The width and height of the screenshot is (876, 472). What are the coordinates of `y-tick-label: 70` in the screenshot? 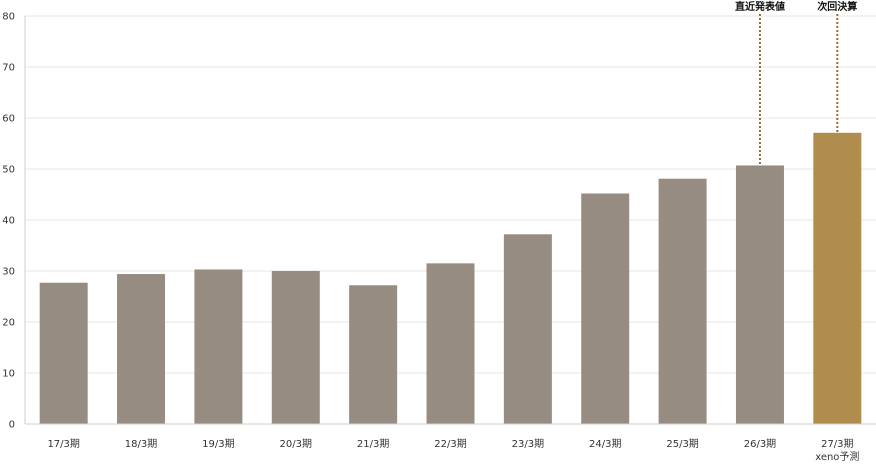 It's located at (8, 68).